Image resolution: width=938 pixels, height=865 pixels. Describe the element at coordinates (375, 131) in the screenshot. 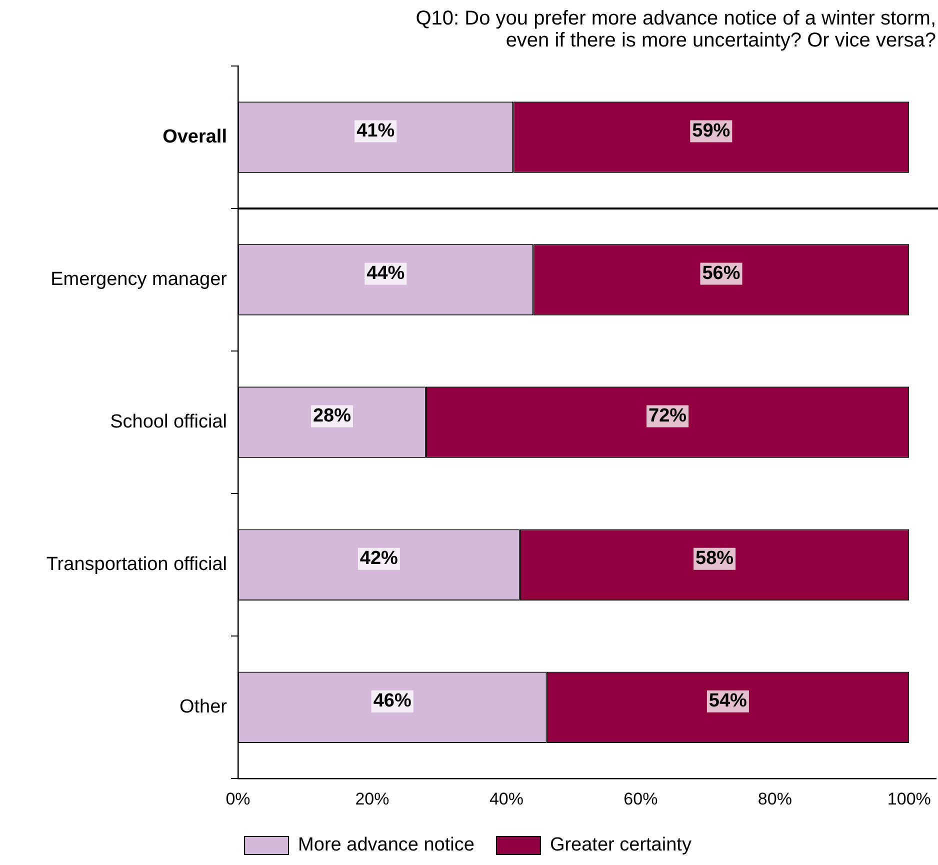

I see `data-label: 41%` at that location.